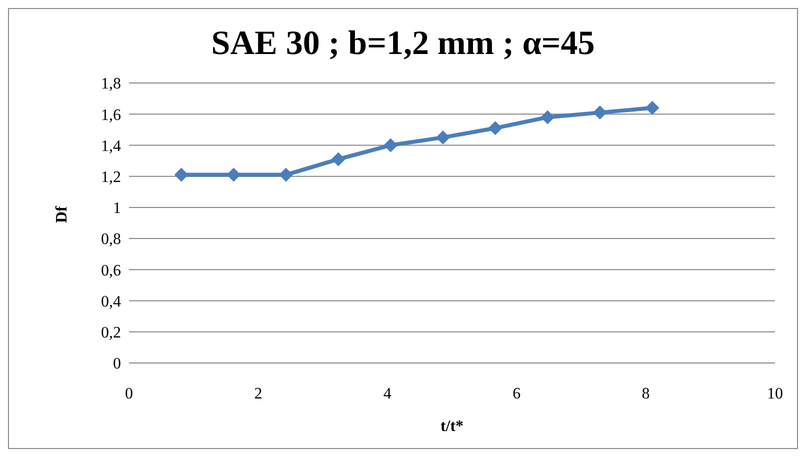 The height and width of the screenshot is (457, 806). I want to click on y-tick-label: 1,6, so click(111, 115).